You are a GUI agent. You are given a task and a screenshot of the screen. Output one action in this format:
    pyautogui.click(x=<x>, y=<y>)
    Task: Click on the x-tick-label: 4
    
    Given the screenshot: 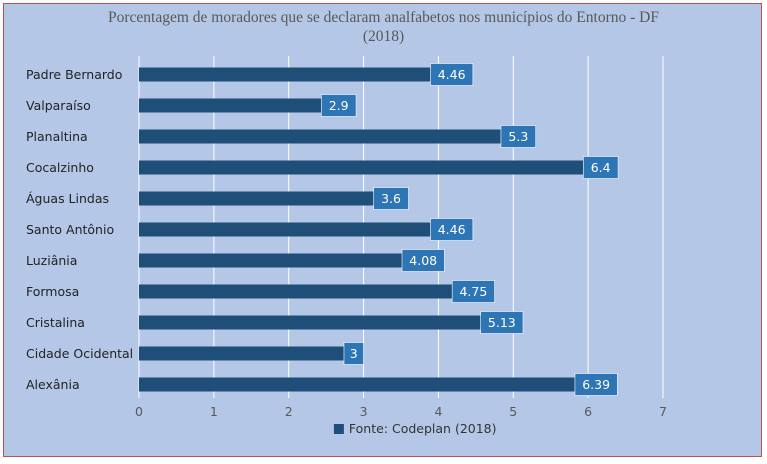 What is the action you would take?
    pyautogui.click(x=438, y=411)
    